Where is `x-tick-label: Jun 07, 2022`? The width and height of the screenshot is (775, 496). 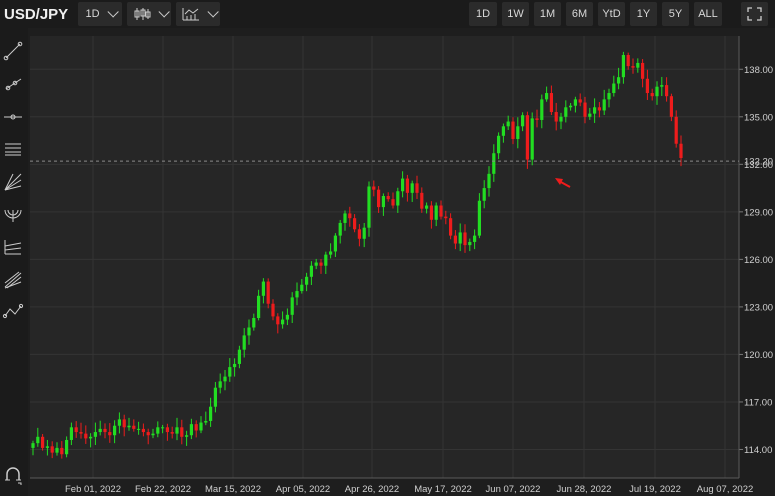 x-tick-label: Jun 07, 2022 is located at coordinates (513, 489).